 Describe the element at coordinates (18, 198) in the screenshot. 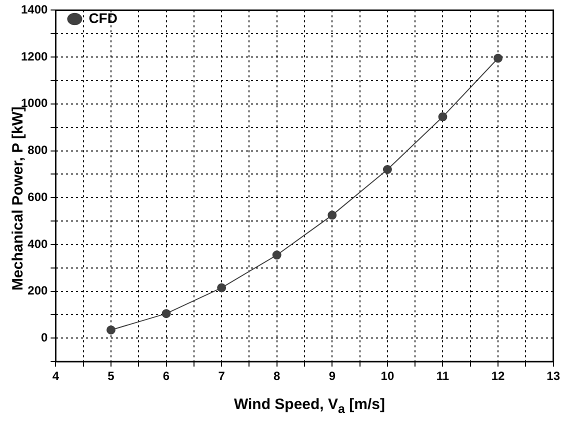

I see `y-axis-title: Mechanical Power, P [kW]` at that location.